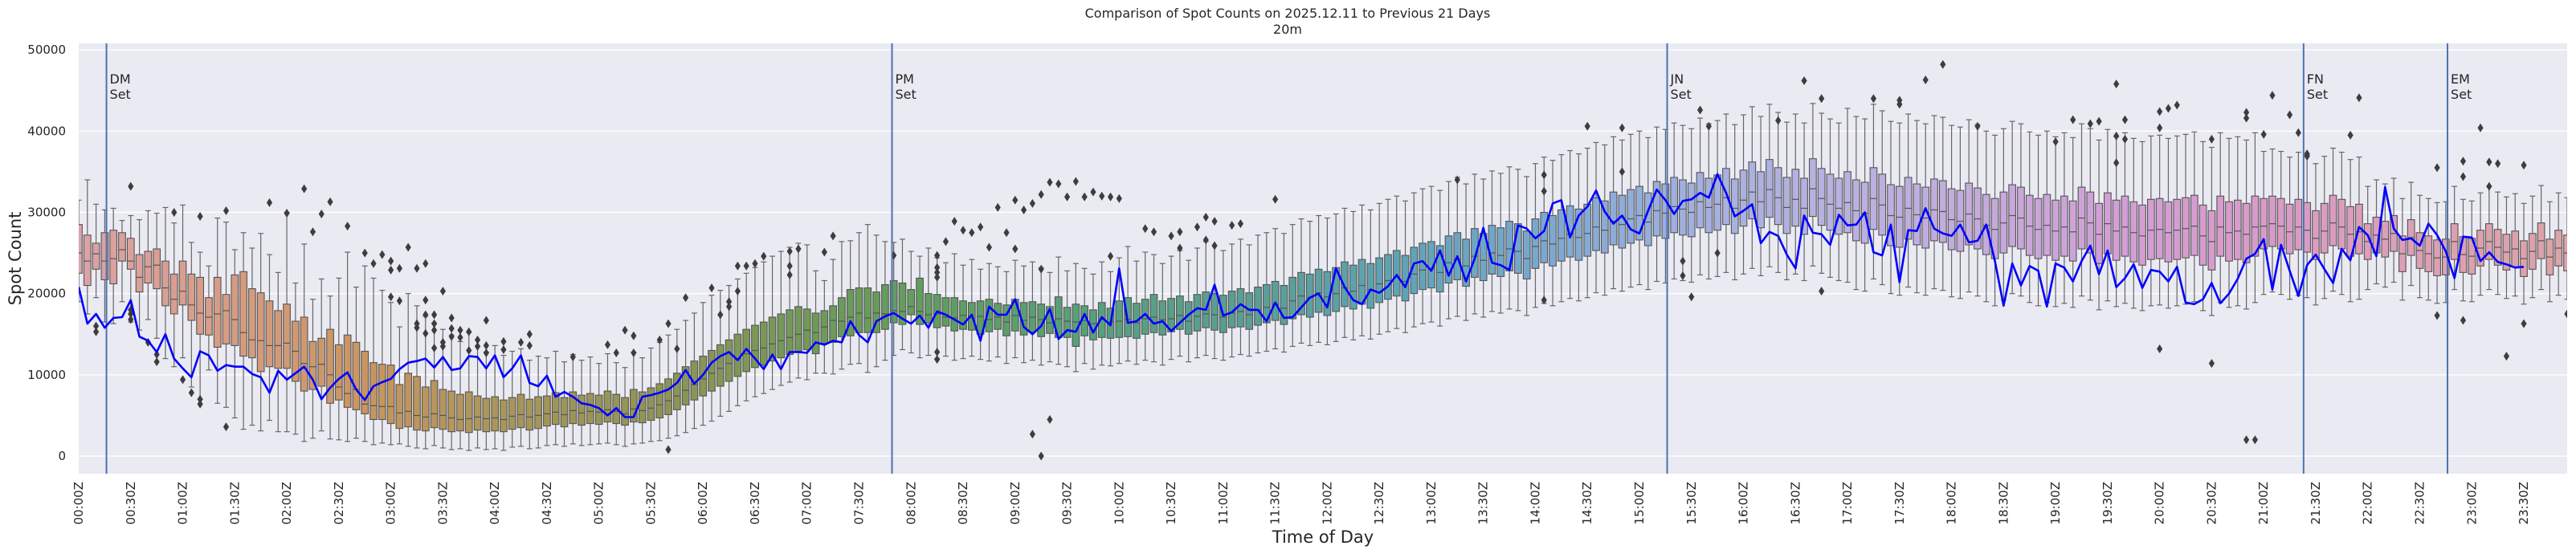 Image resolution: width=2576 pixels, height=558 pixels. I want to click on x-tick-label: 12:30Z, so click(1379, 503).